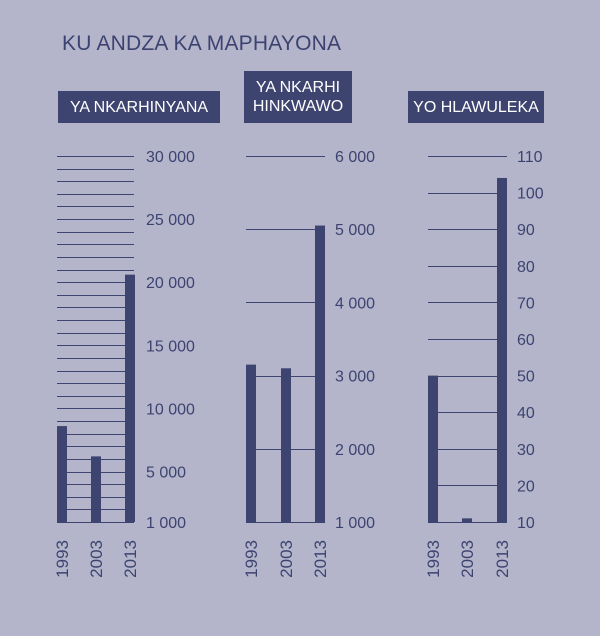 Image resolution: width=600 pixels, height=636 pixels. Describe the element at coordinates (484, 363) in the screenshot. I see `chart-panel: 10 20 30 40 50 60 70 80 90 100 110 1993 2003 2013` at that location.